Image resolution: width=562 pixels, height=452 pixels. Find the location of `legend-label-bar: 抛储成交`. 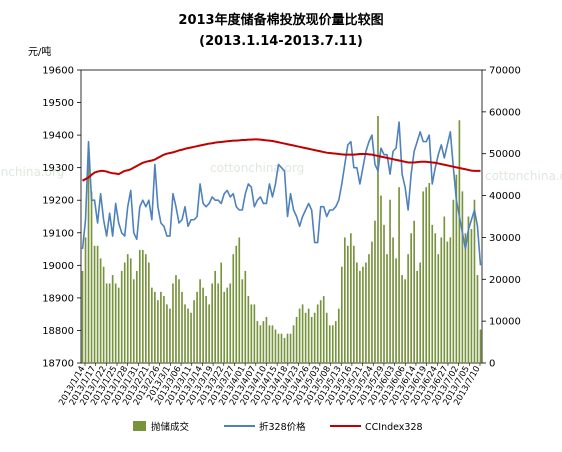

legend-label-bar: 抛储成交 is located at coordinates (170, 427).